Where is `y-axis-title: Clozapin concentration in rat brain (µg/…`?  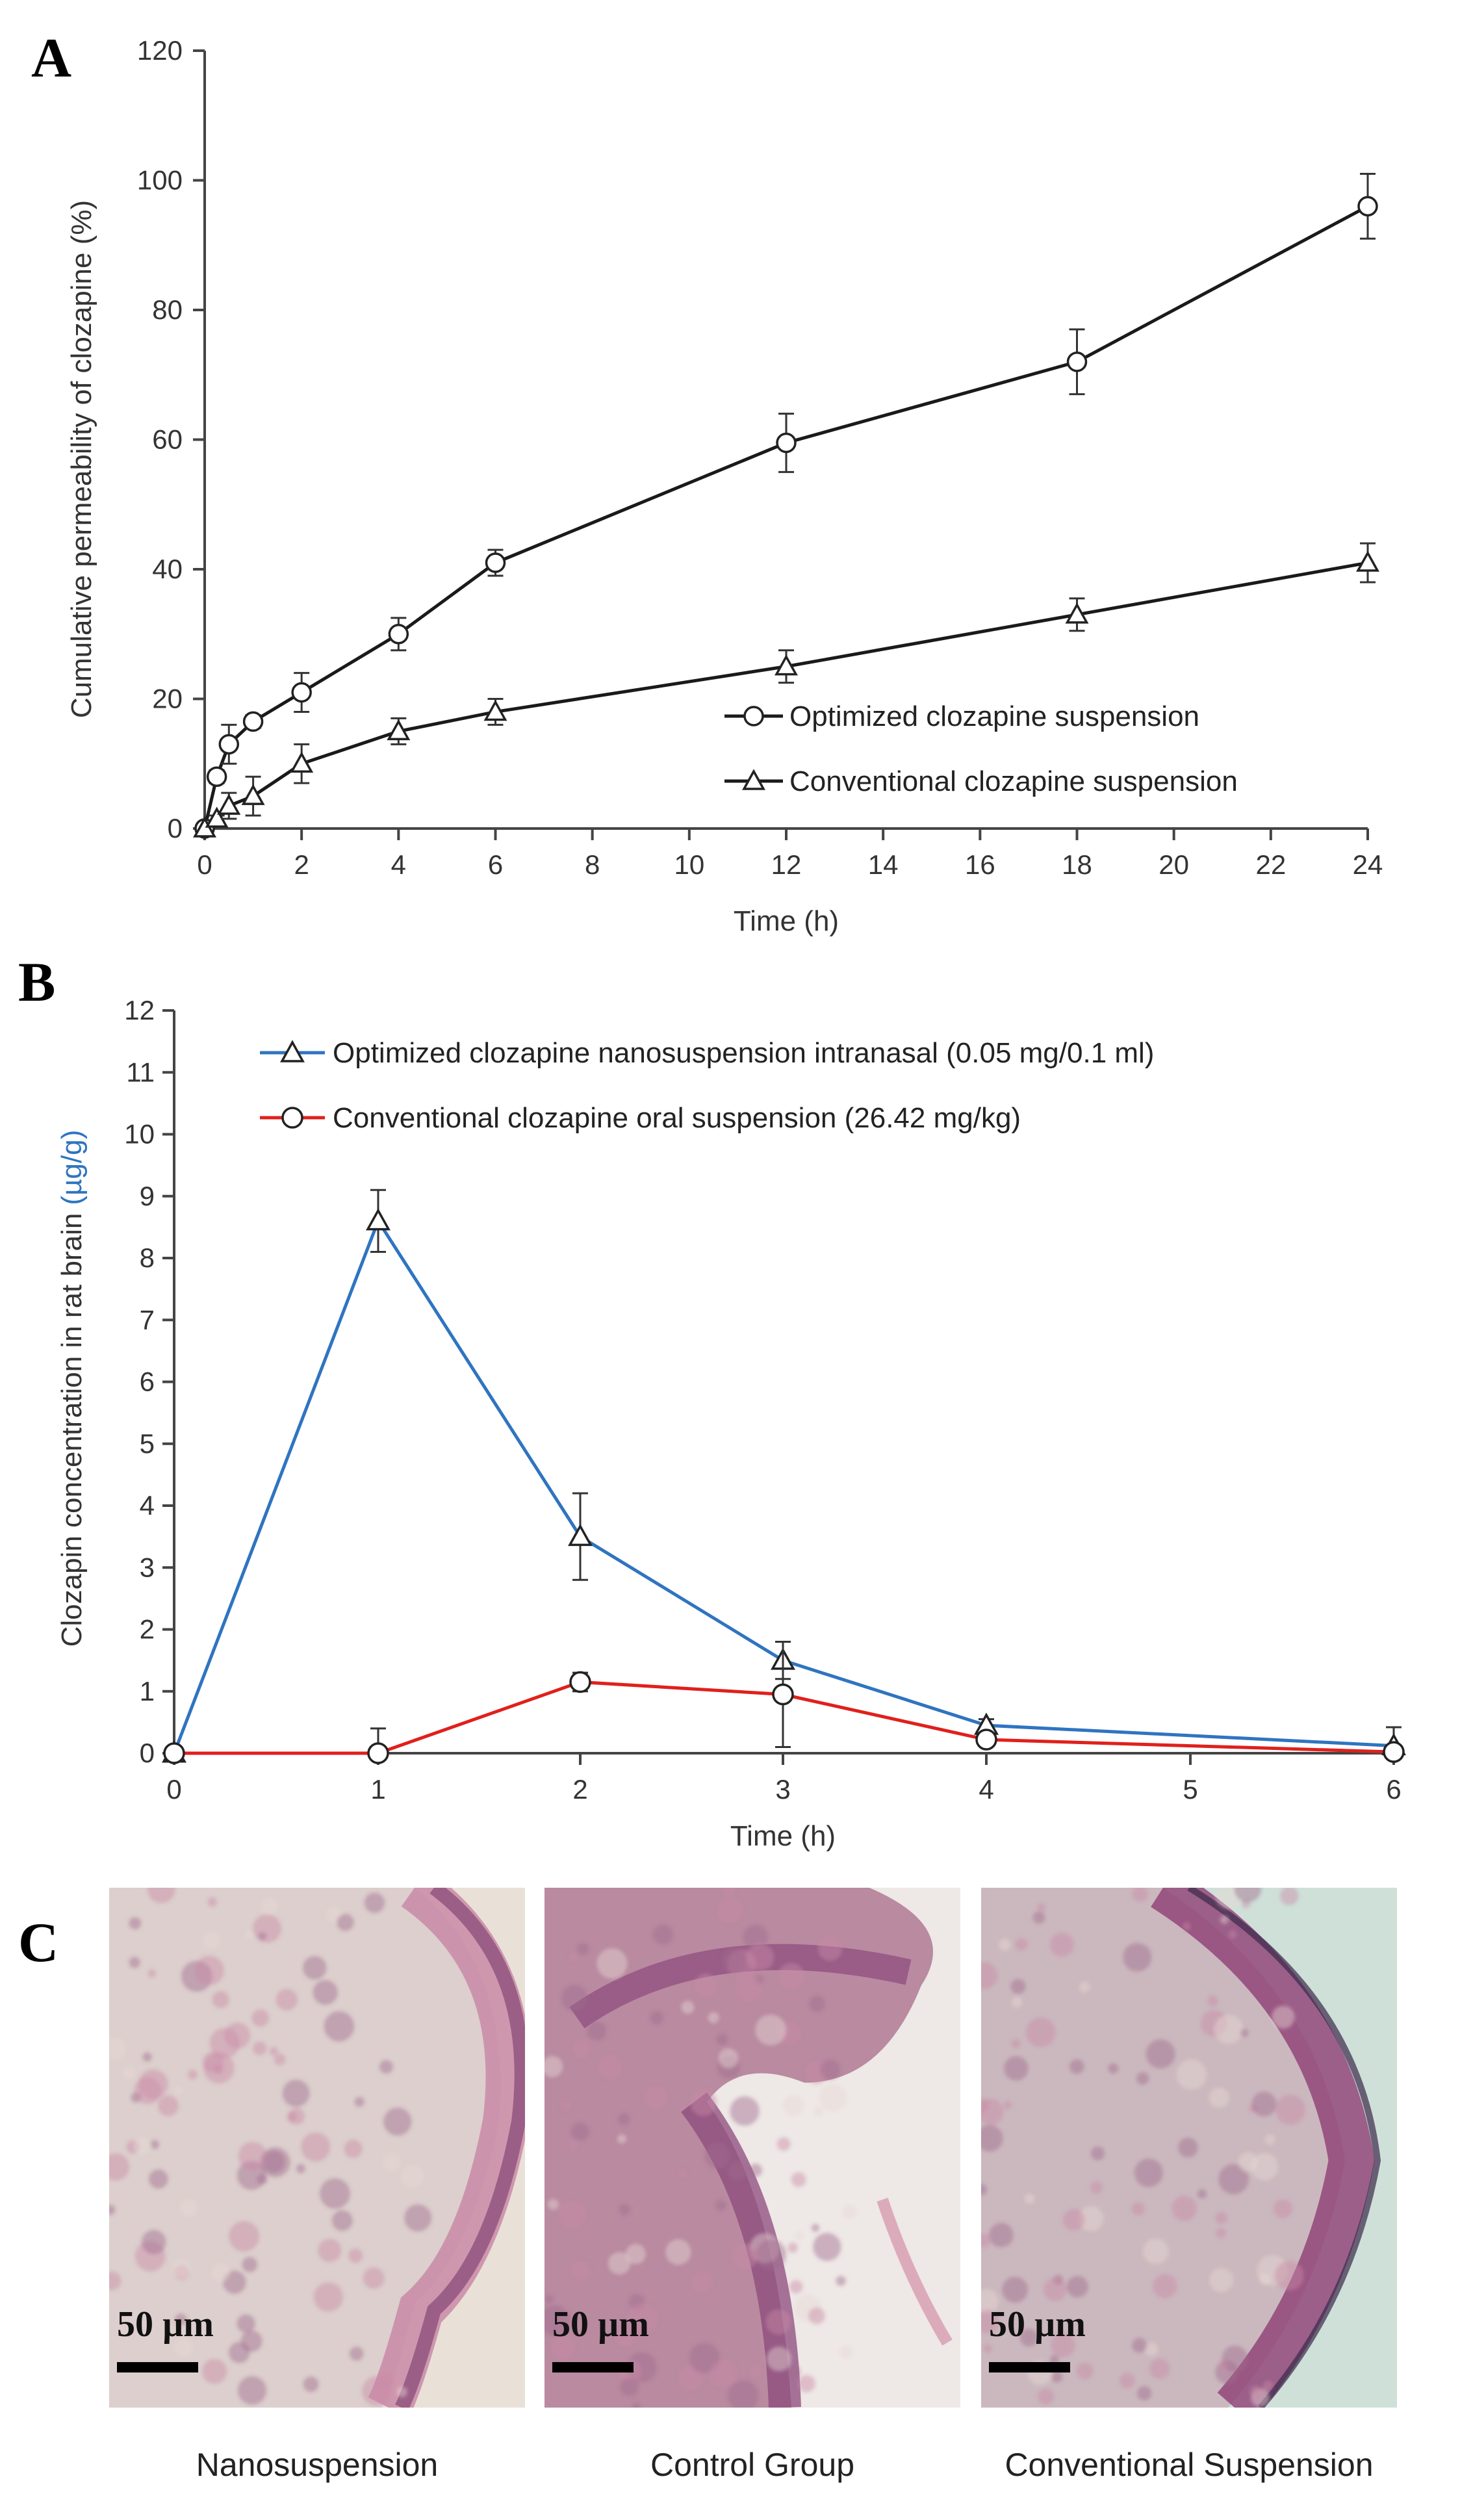
y-axis-title: Clozapin concentration in rat brain (µg/… is located at coordinates (72, 1388).